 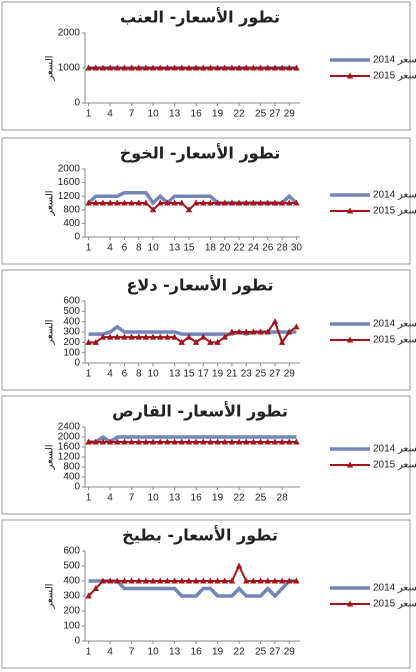 I want to click on legend-label: السعر 2014, so click(x=394, y=449).